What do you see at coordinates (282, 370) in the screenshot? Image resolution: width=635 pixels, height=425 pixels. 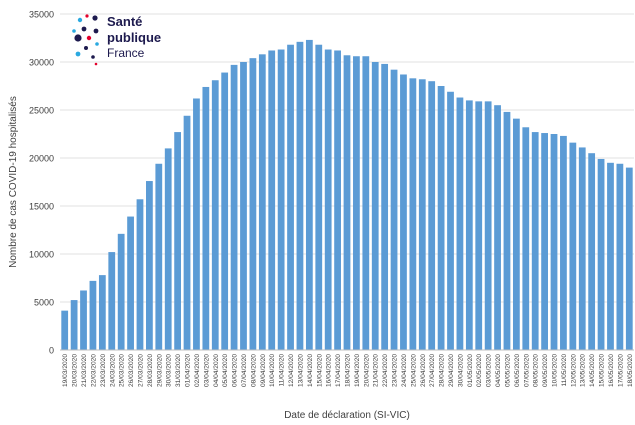 I see `x-tick-label: 11/04/2020` at bounding box center [282, 370].